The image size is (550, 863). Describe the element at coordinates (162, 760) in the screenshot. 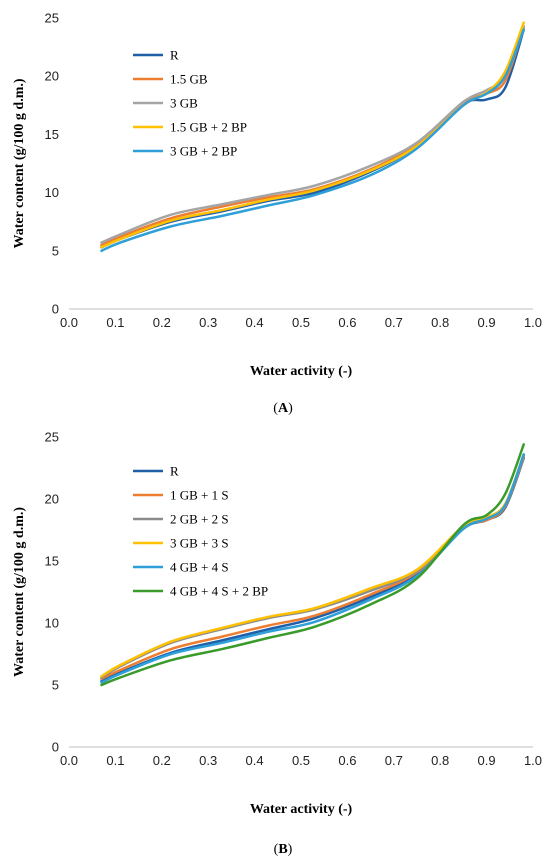

I see `chart-1-x-tick-label: 0.2` at that location.